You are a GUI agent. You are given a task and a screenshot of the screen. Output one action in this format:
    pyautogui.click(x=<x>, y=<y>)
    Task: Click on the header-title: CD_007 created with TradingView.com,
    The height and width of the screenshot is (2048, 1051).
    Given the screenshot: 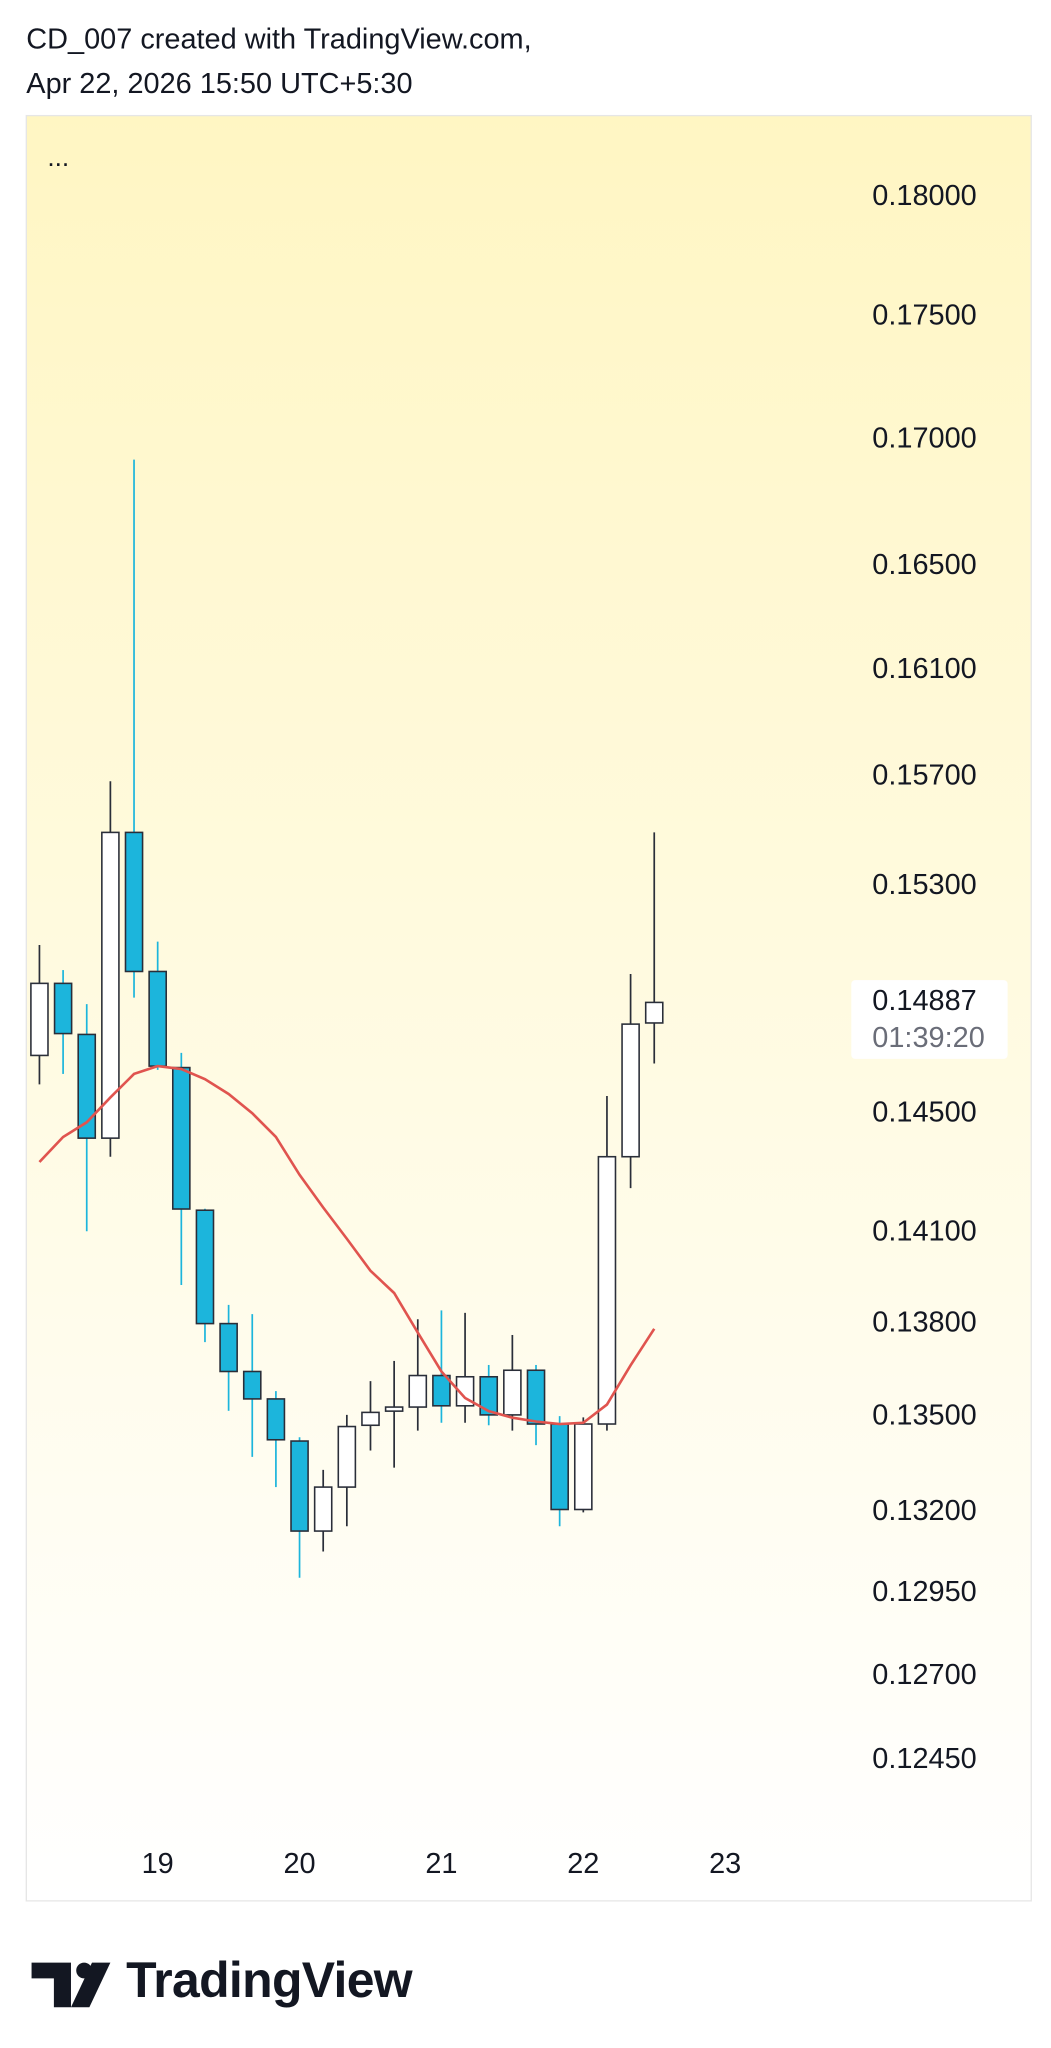 What is the action you would take?
    pyautogui.click(x=278, y=39)
    